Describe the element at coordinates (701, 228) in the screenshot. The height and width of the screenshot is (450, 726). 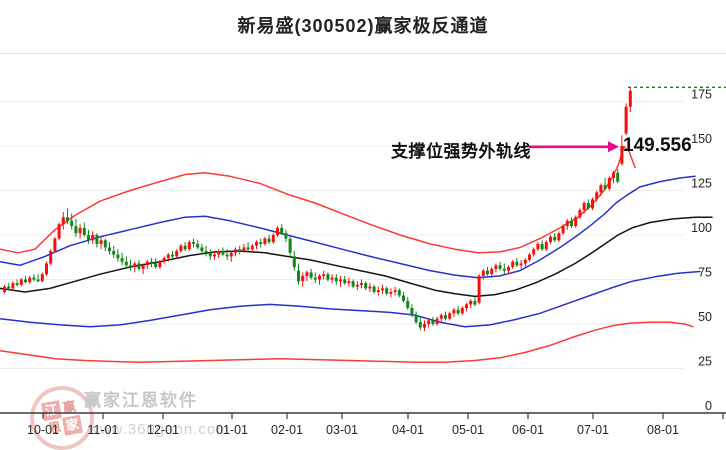
I see `y-tick-label: 100` at that location.